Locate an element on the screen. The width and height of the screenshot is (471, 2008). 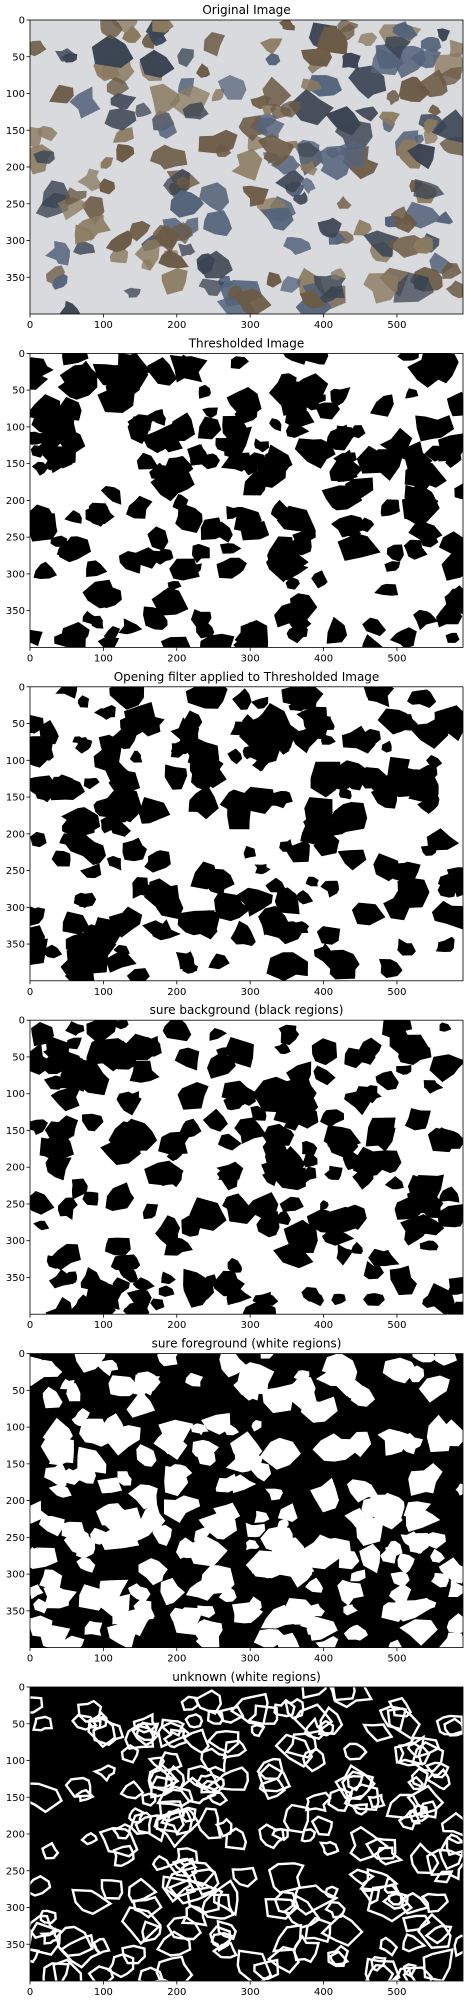
y-tick-label: 0 is located at coordinates (22, 1354).